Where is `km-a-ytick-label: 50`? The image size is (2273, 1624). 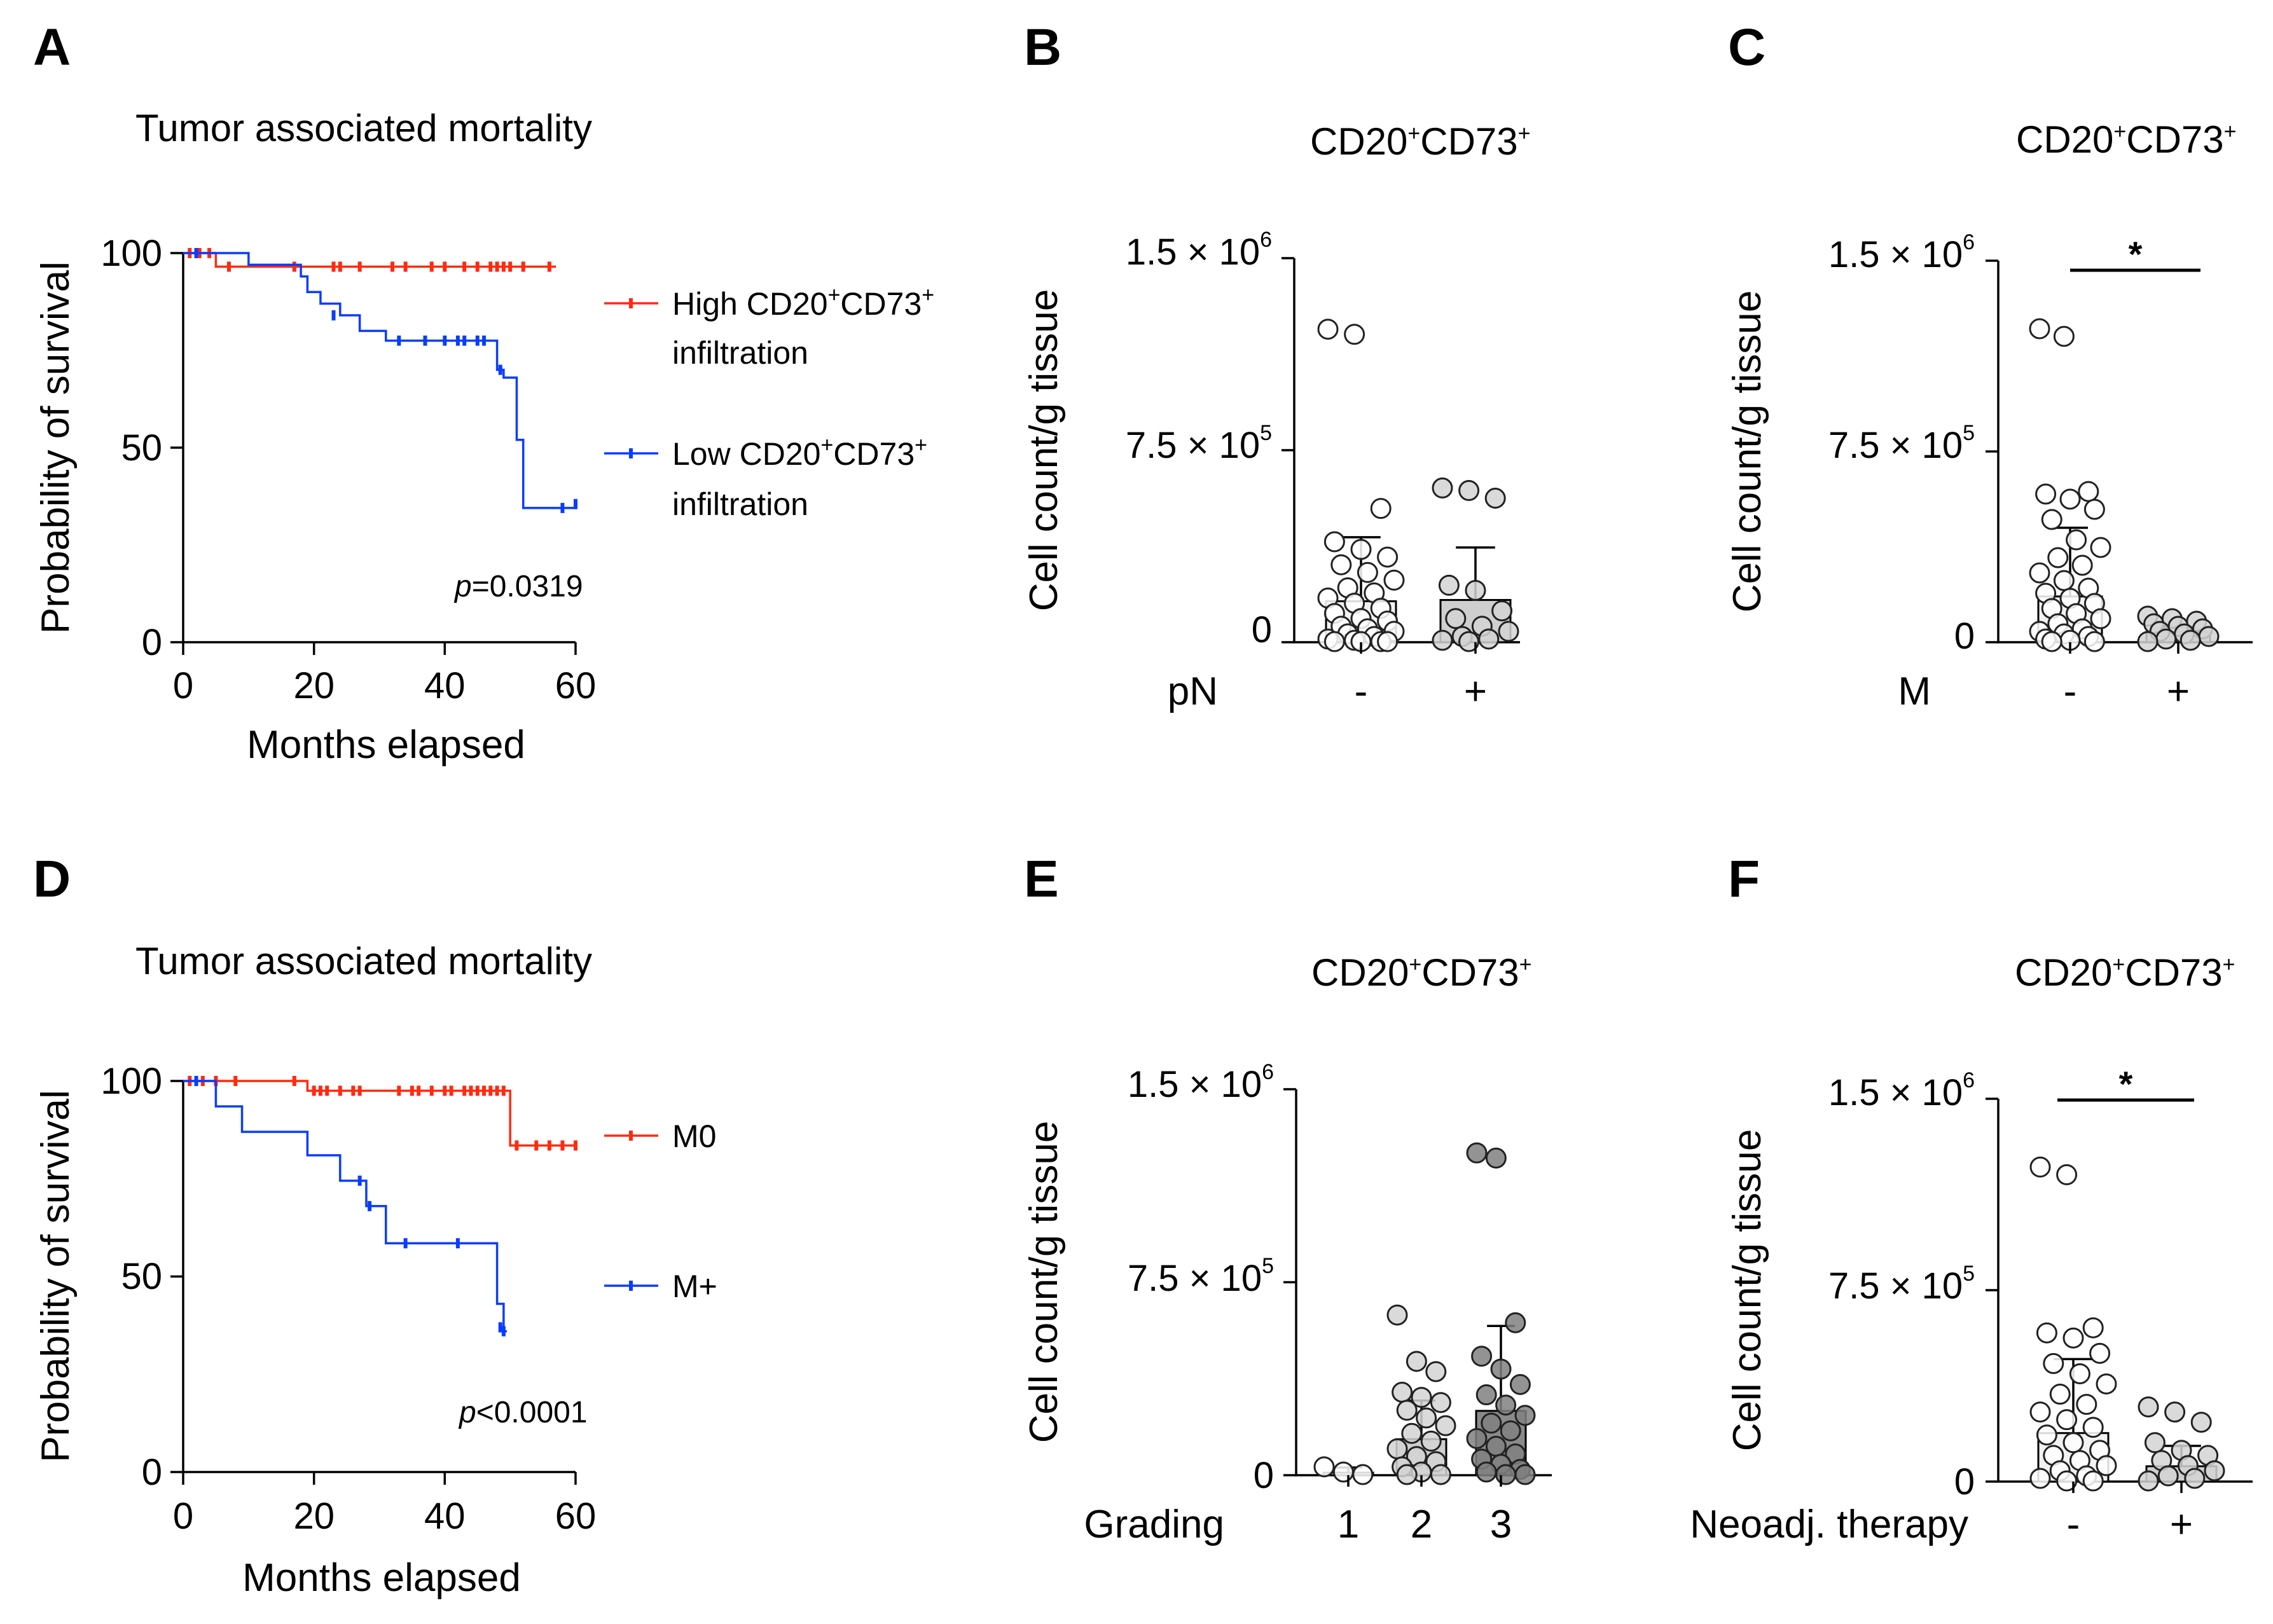 km-a-ytick-label: 50 is located at coordinates (141, 448).